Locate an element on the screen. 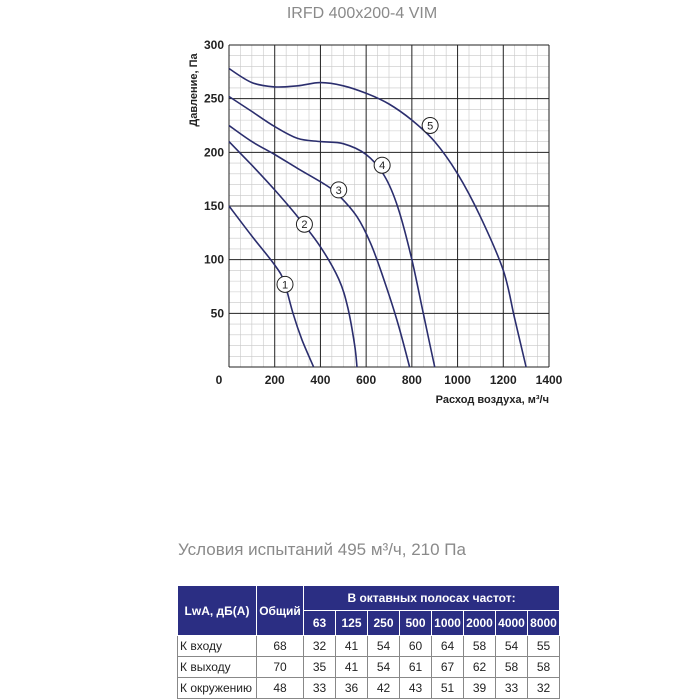 Image resolution: width=700 pixels, height=700 pixels. curve-marker-label: 4 is located at coordinates (382, 166).